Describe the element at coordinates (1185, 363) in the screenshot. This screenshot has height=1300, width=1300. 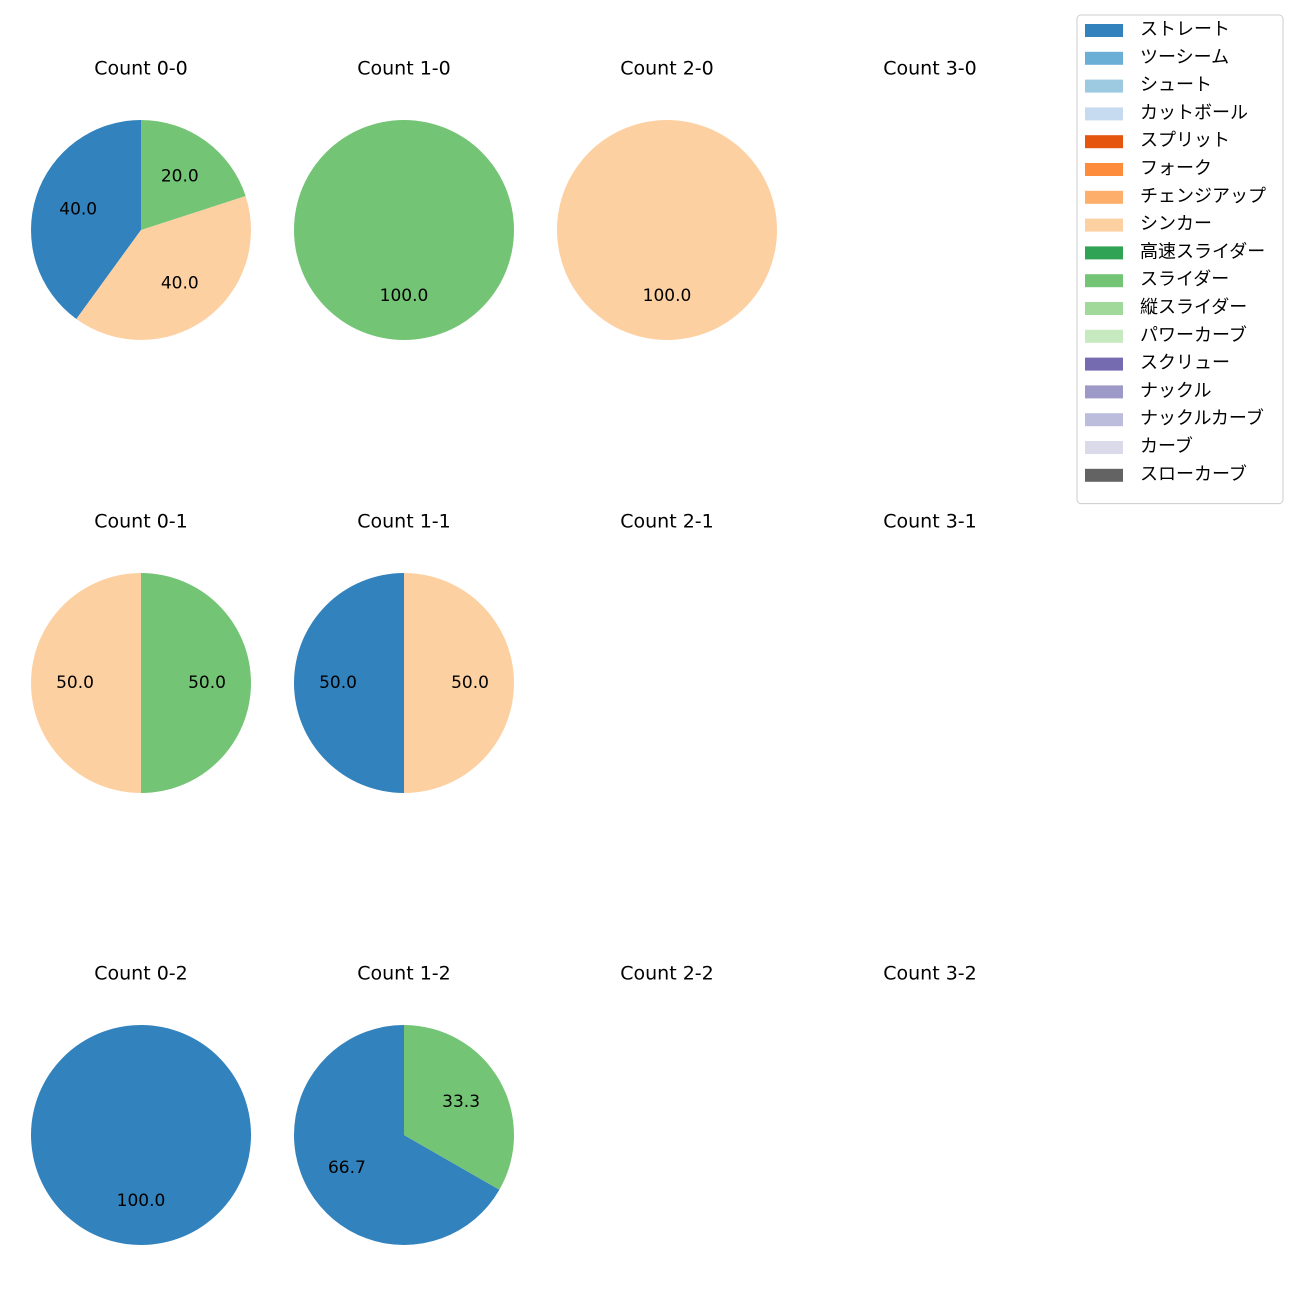
I see `legend-label: スクリュー` at that location.